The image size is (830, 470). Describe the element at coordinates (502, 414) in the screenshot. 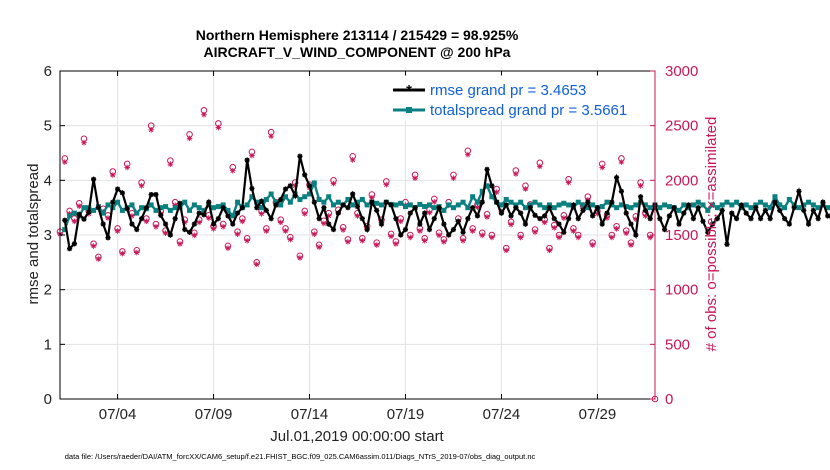

I see `x-tick-label: 07/24` at that location.